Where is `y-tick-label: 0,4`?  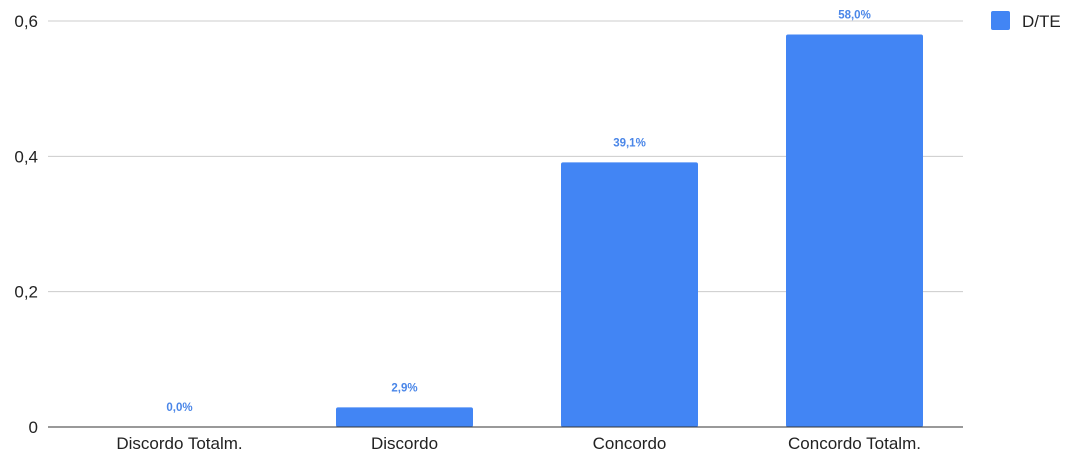 y-tick-label: 0,4 is located at coordinates (26, 156).